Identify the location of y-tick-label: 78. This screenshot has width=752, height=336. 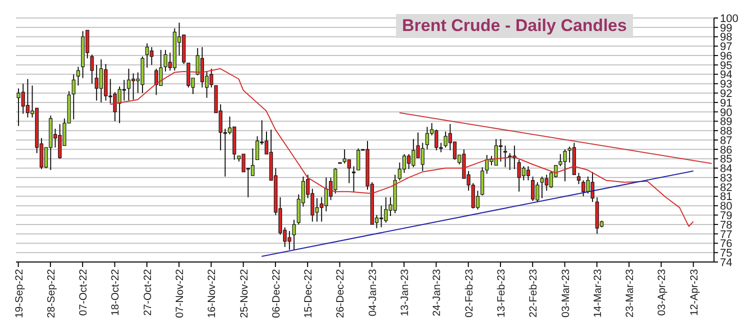
(726, 225).